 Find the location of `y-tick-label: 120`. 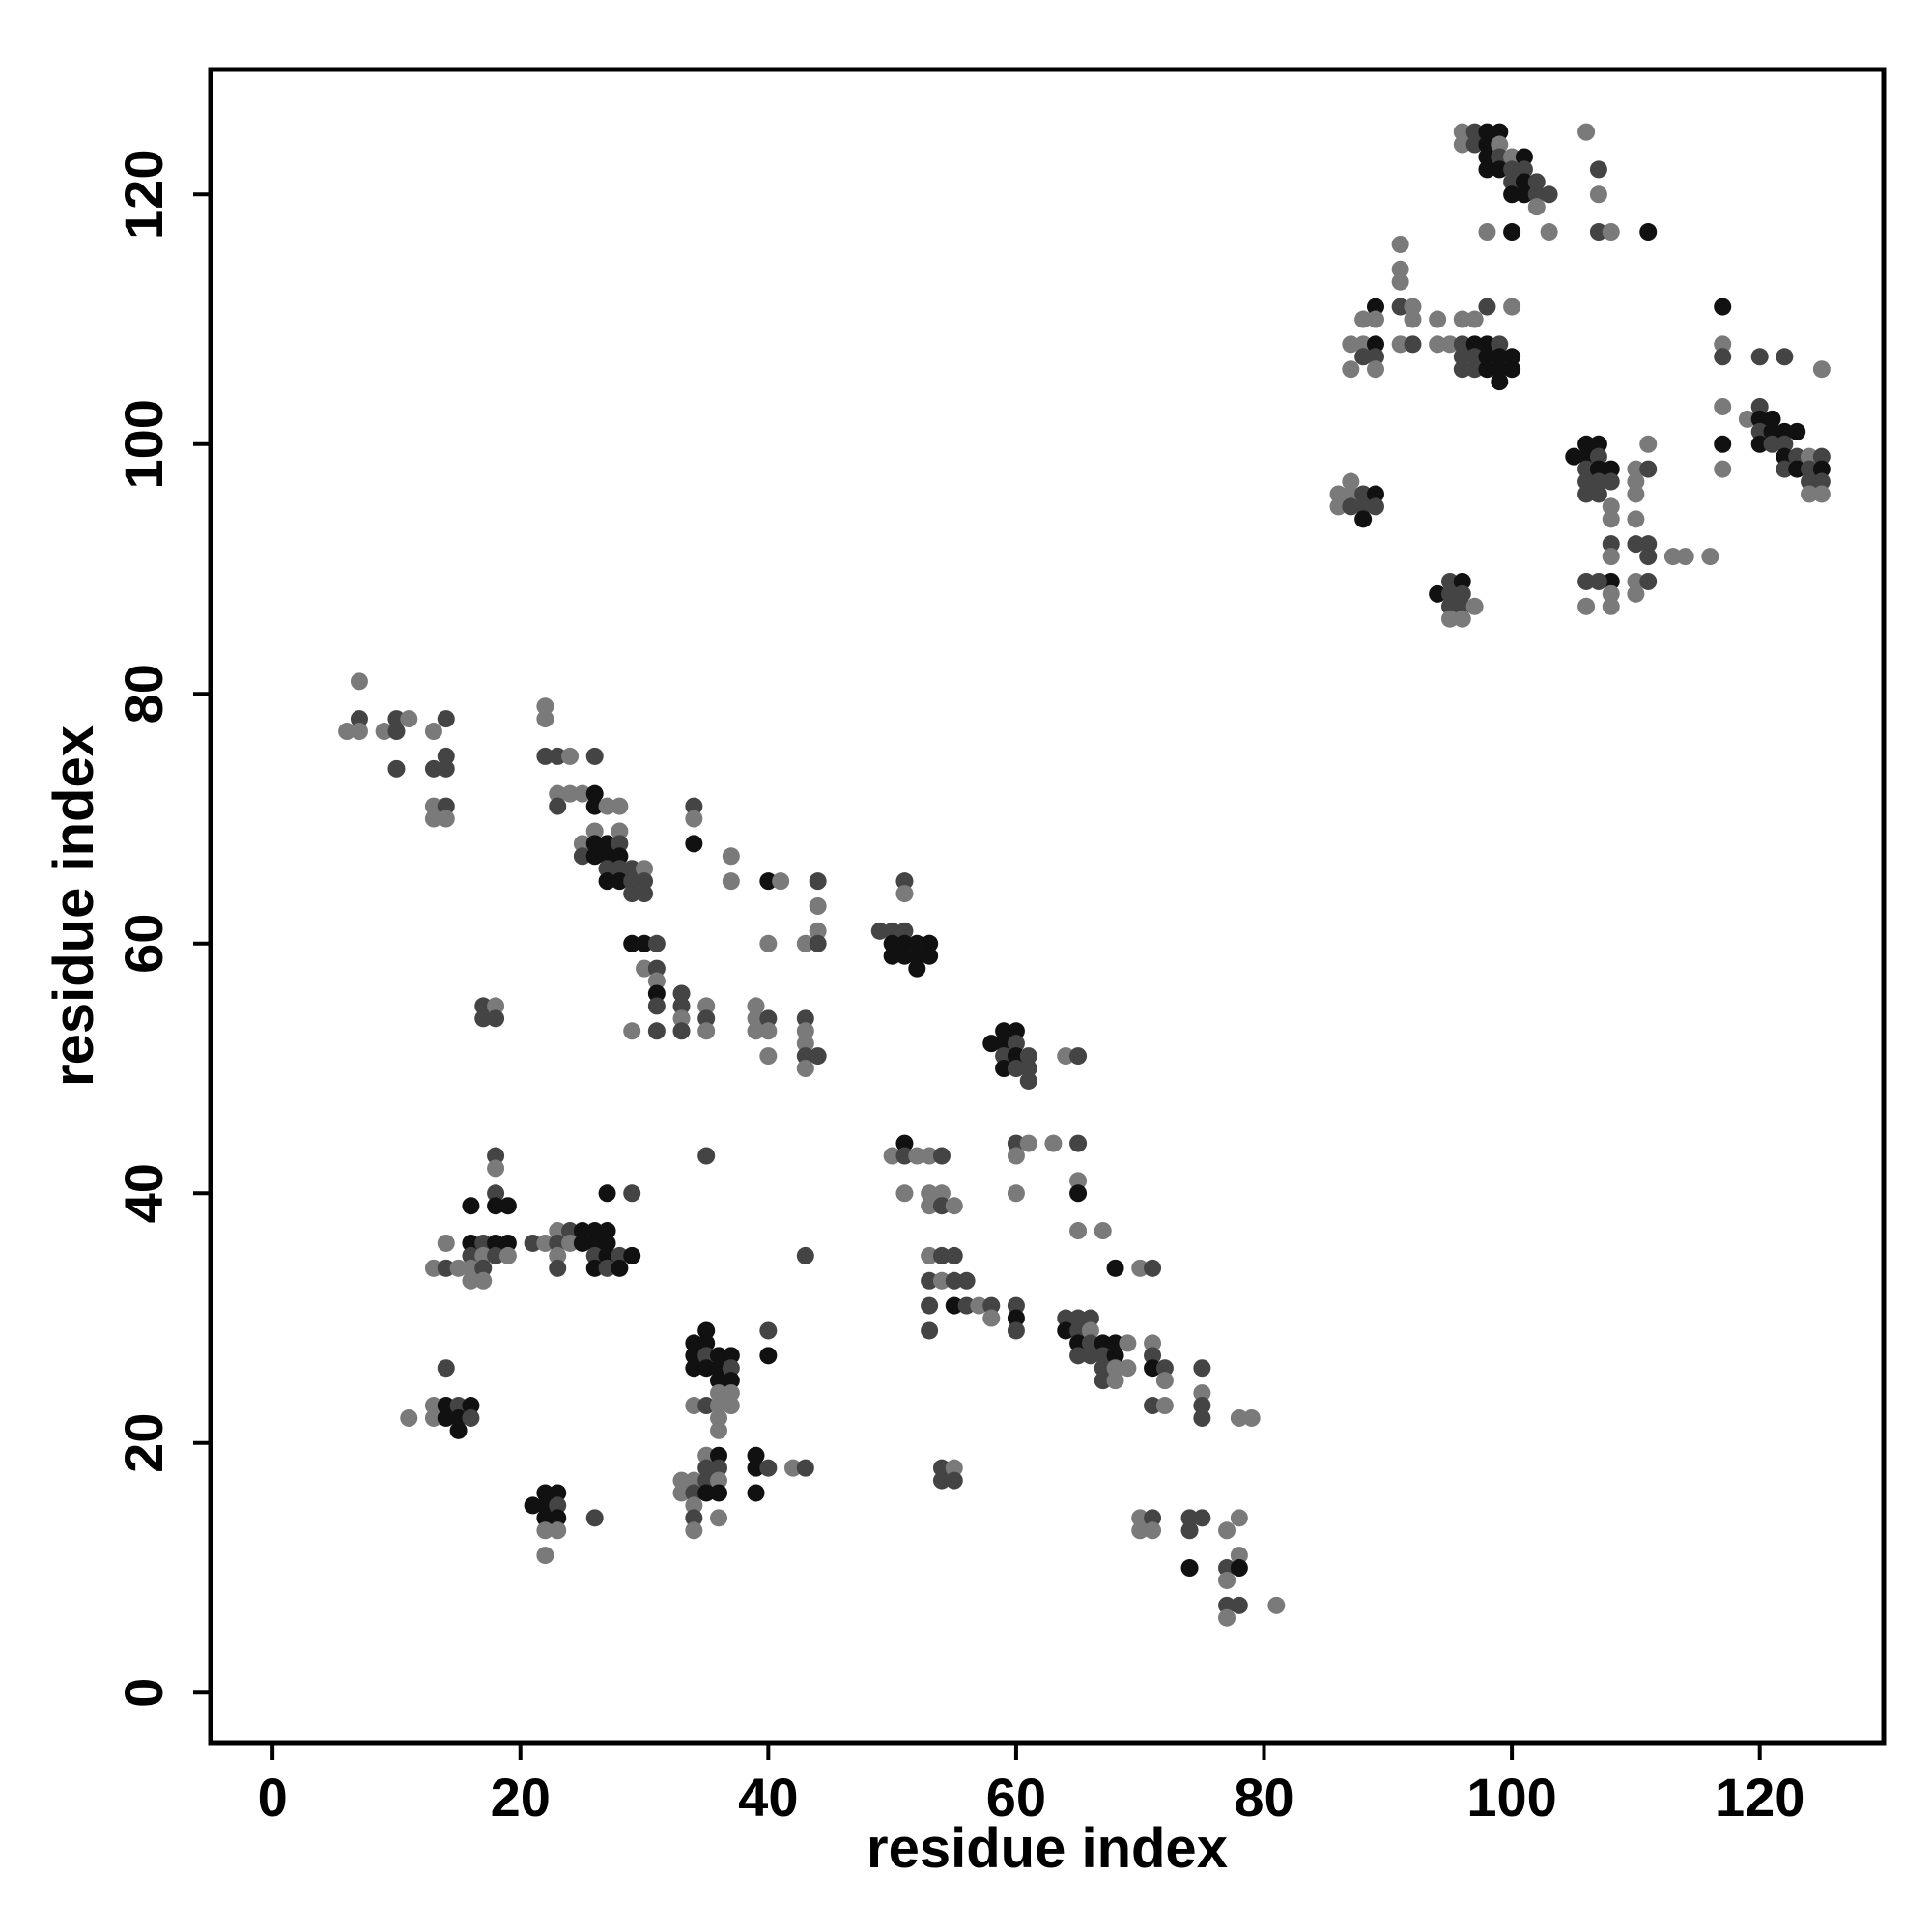

y-tick-label: 120 is located at coordinates (143, 195).